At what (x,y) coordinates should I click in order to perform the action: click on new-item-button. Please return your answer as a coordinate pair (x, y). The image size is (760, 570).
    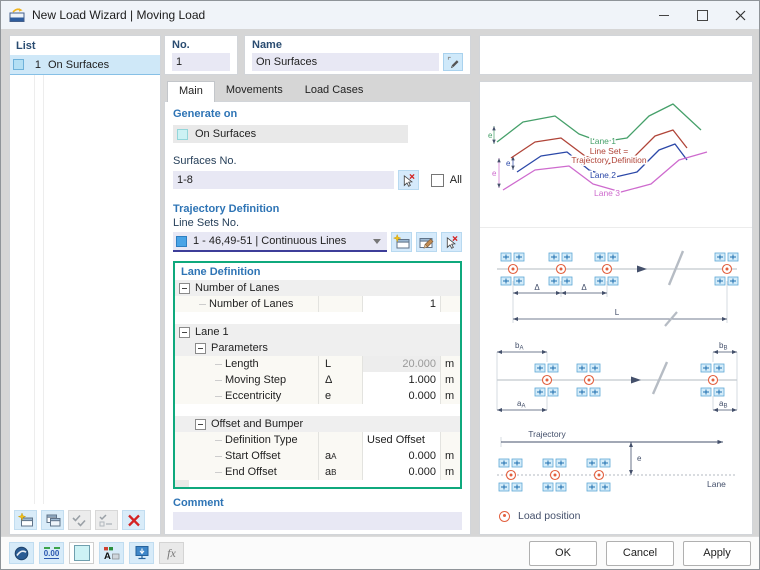
    Looking at the image, I should click on (25, 520).